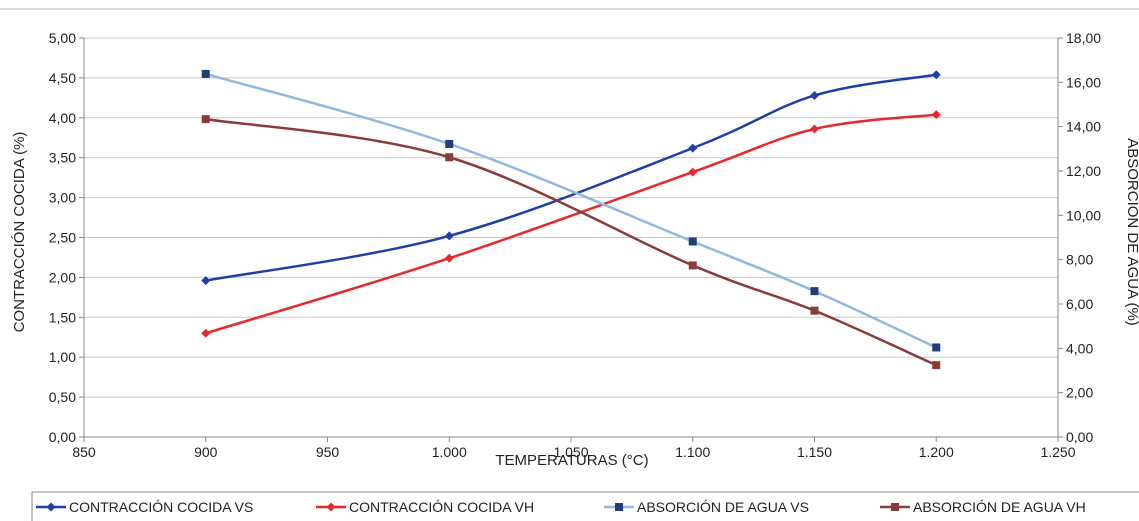 This screenshot has height=521, width=1139. What do you see at coordinates (62, 118) in the screenshot?
I see `y-left-tick-label: 4,00` at bounding box center [62, 118].